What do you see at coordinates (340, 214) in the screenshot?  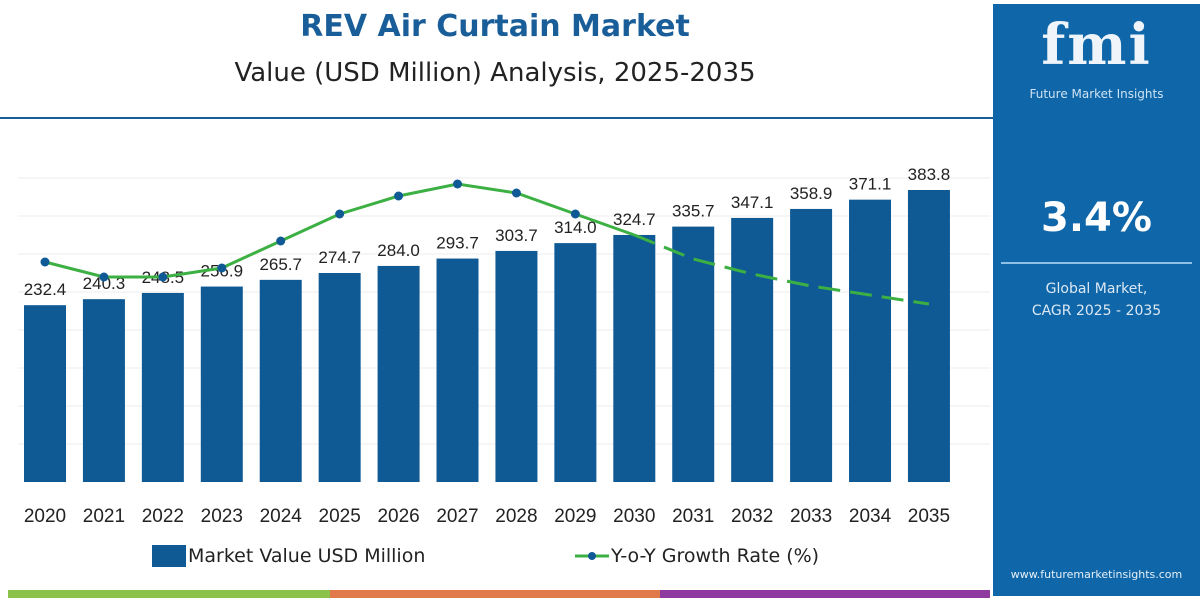 I see `growth-point-2025` at bounding box center [340, 214].